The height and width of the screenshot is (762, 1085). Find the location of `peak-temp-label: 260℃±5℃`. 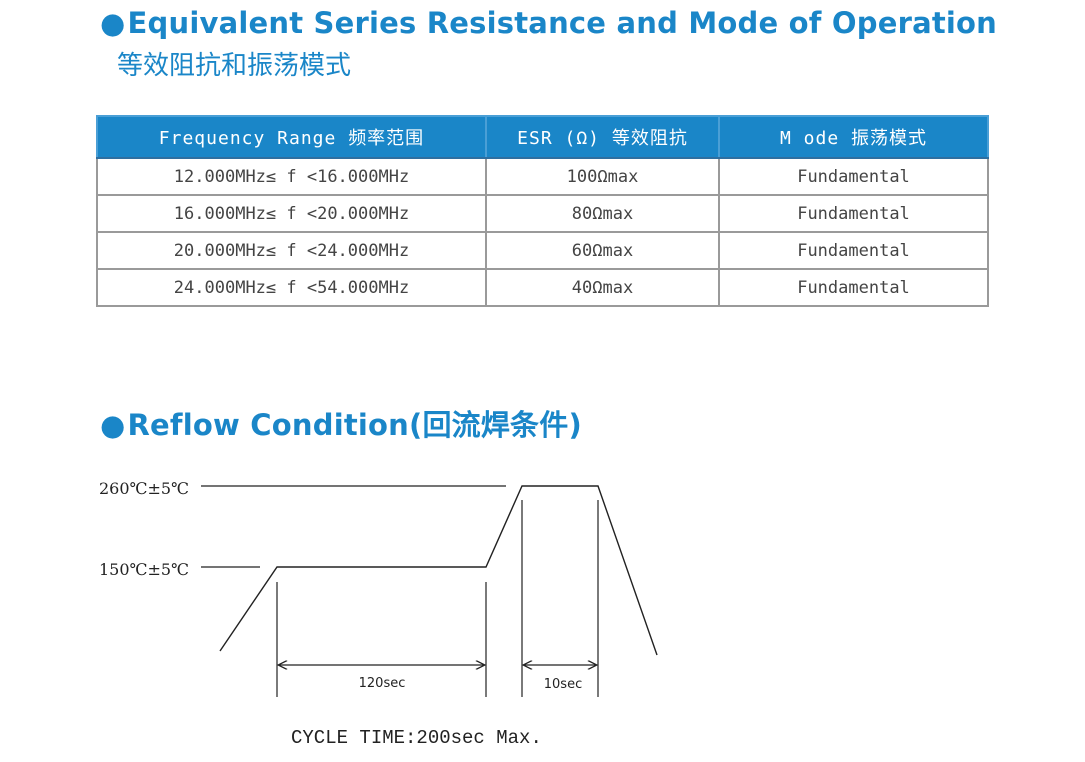

peak-temp-label: 260℃±5℃ is located at coordinates (144, 488).